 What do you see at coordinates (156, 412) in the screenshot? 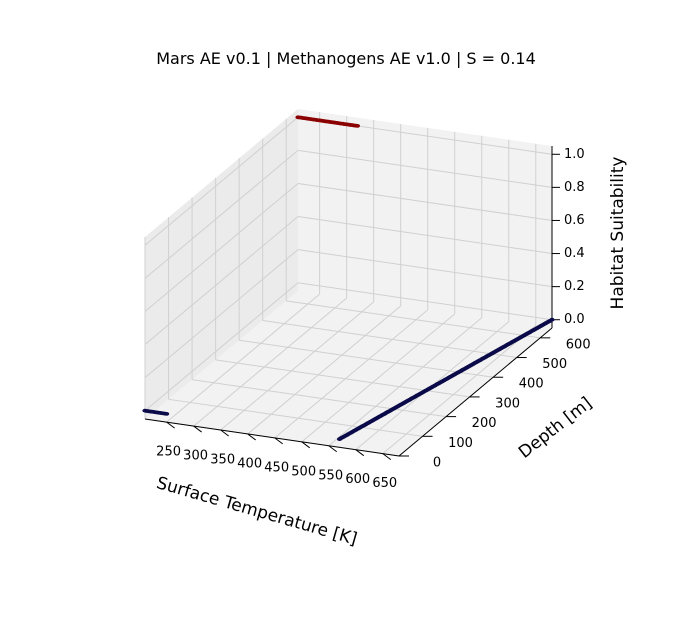
I see `series-unsuitable-shallow` at bounding box center [156, 412].